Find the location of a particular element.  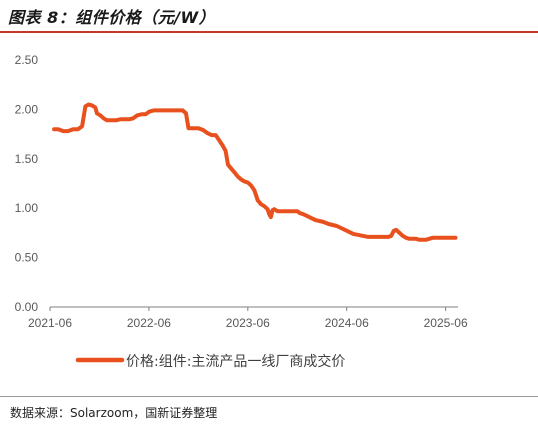

legend-label: 价格:组件:主流产品一线厂商成交价 is located at coordinates (235, 361).